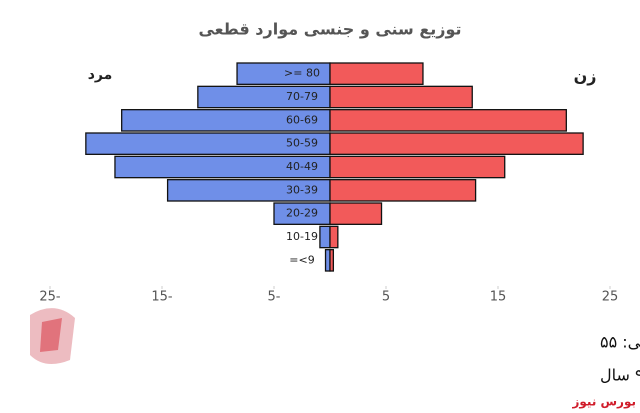 The image size is (640, 413). Describe the element at coordinates (302, 73) in the screenshot. I see `category-label: >= 80` at that location.